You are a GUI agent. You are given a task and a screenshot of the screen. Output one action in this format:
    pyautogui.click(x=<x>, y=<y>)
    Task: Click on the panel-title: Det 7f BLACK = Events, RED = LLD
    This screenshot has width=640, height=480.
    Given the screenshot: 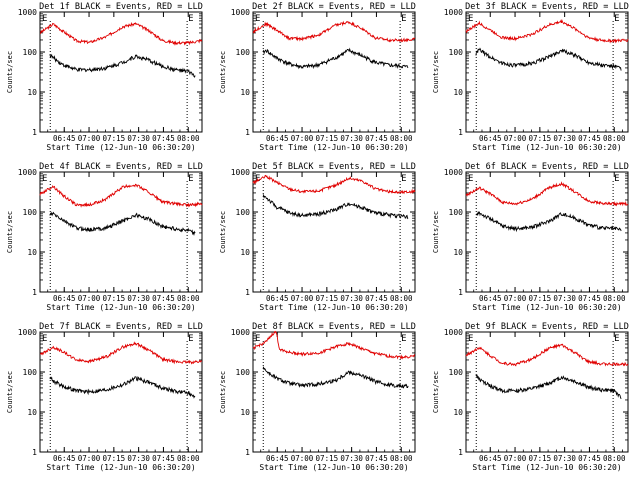 What is the action you would take?
    pyautogui.click(x=121, y=327)
    